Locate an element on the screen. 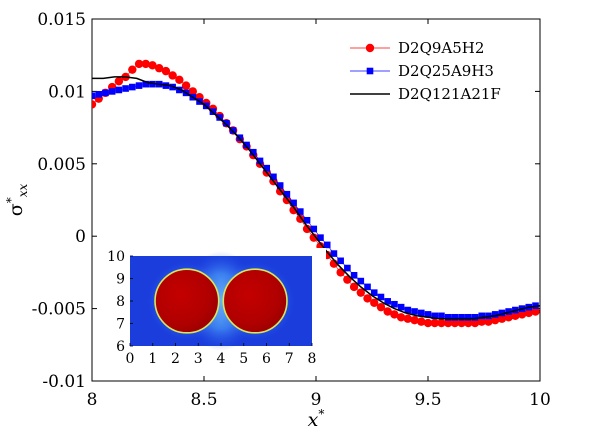 The image size is (598, 434). x-axis-label: x* is located at coordinates (316, 419).